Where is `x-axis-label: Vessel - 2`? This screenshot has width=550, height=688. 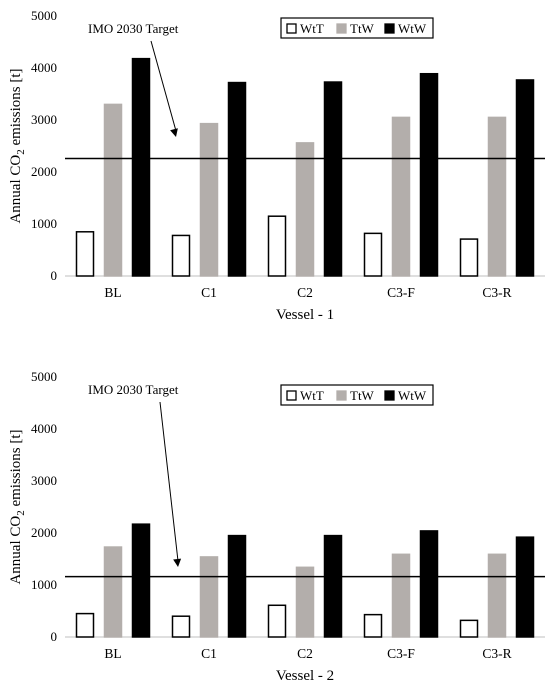
x-axis-label: Vessel - 2 is located at coordinates (305, 676).